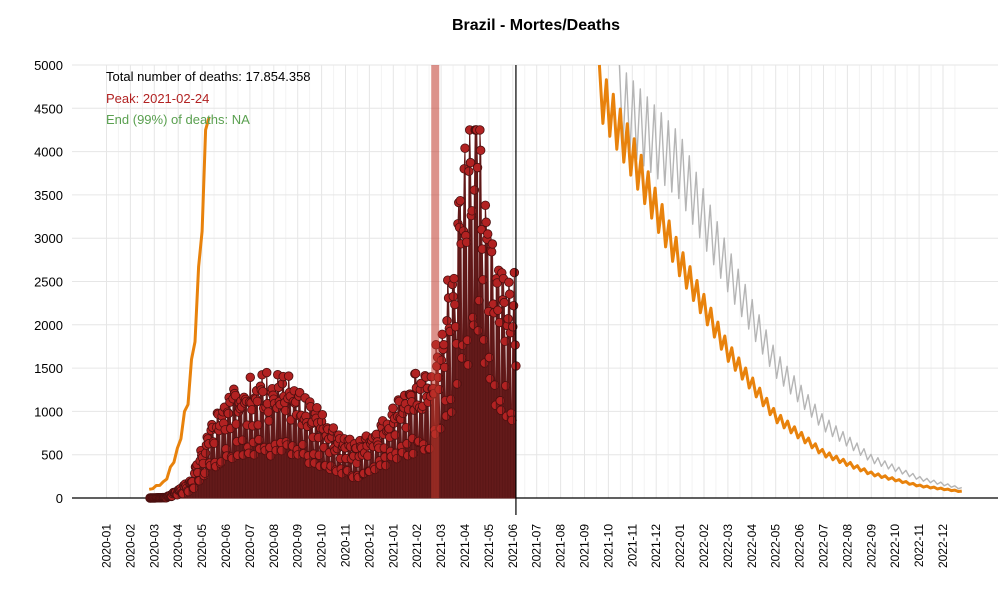 The height and width of the screenshot is (600, 1000). Describe the element at coordinates (48, 152) in the screenshot. I see `y-tick-label: 4000` at that location.